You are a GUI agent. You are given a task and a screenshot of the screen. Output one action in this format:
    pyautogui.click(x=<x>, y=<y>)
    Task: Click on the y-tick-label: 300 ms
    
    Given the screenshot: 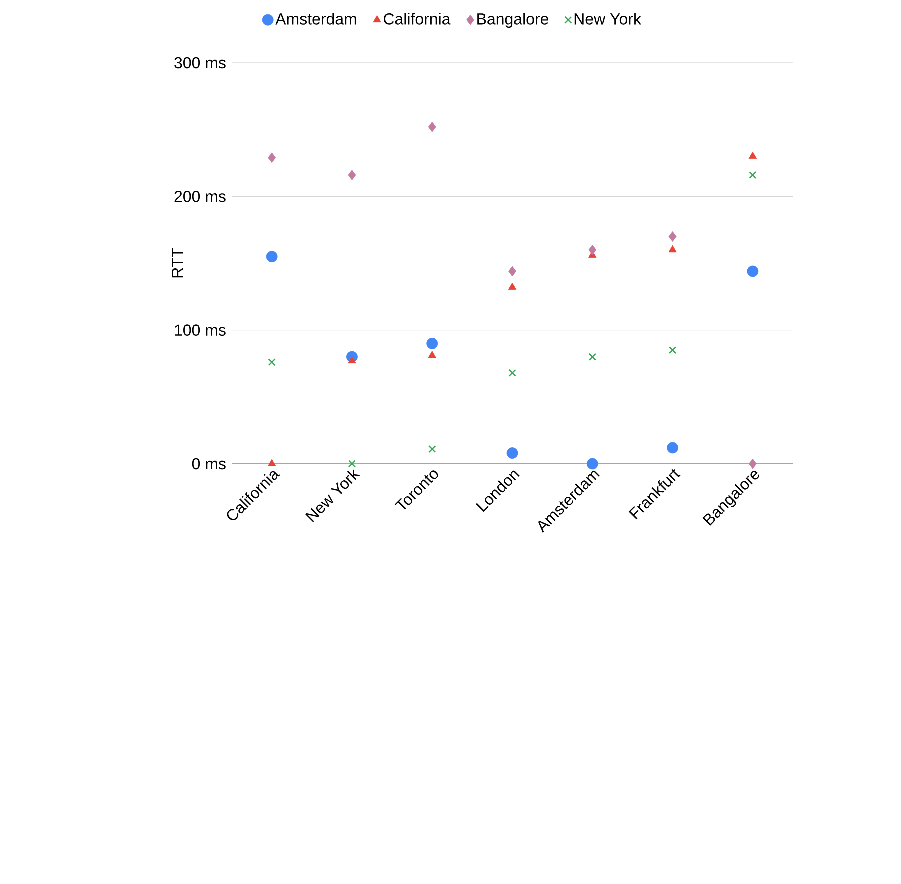 What is the action you would take?
    pyautogui.click(x=200, y=63)
    